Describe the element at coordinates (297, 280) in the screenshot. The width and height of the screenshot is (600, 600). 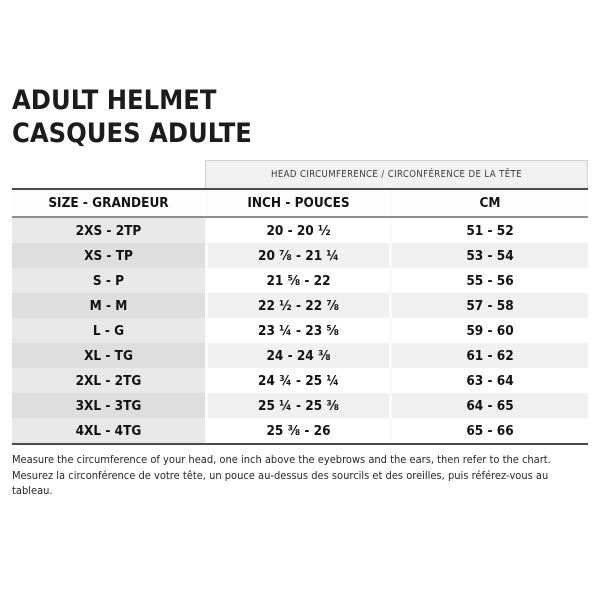
I see `inch-cell: 21 ⅝ - 22` at that location.